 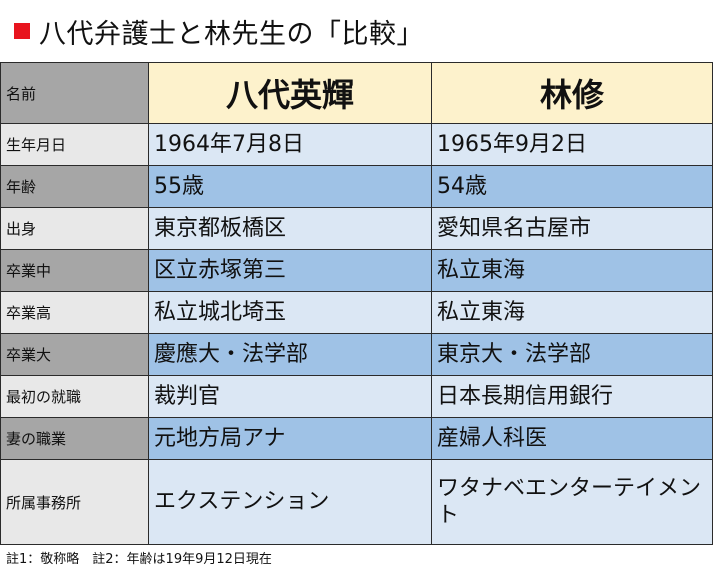 What do you see at coordinates (74, 186) in the screenshot?
I see `row-label: 年齢` at bounding box center [74, 186].